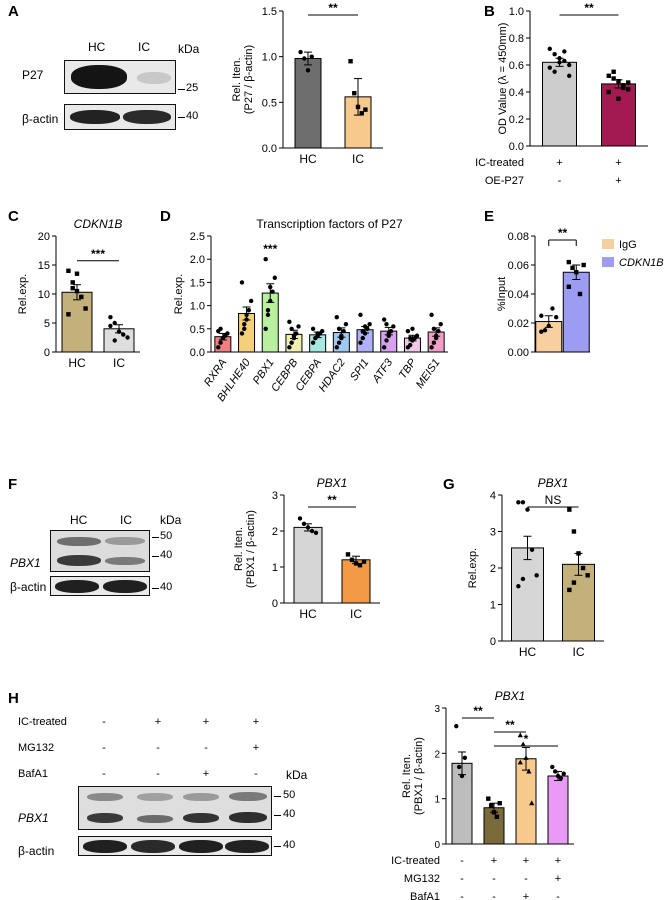 This screenshot has height=900, width=664. I want to click on chart-title: PBX1, so click(510, 696).